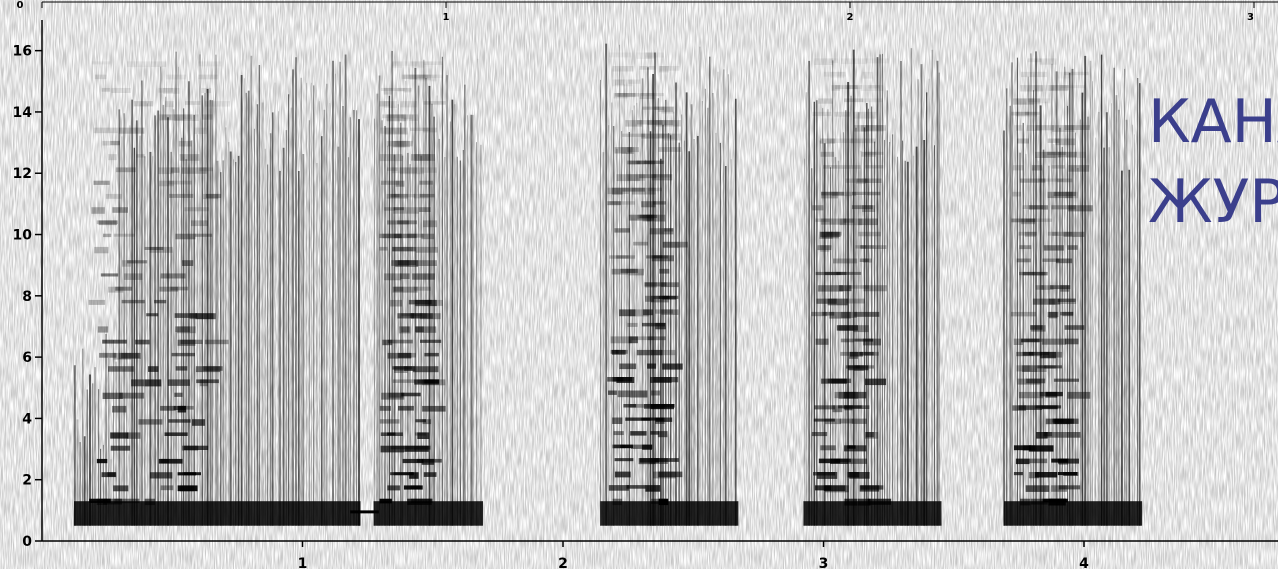 The image size is (1278, 569). I want to click on y-tick-label: 14, so click(23, 113).